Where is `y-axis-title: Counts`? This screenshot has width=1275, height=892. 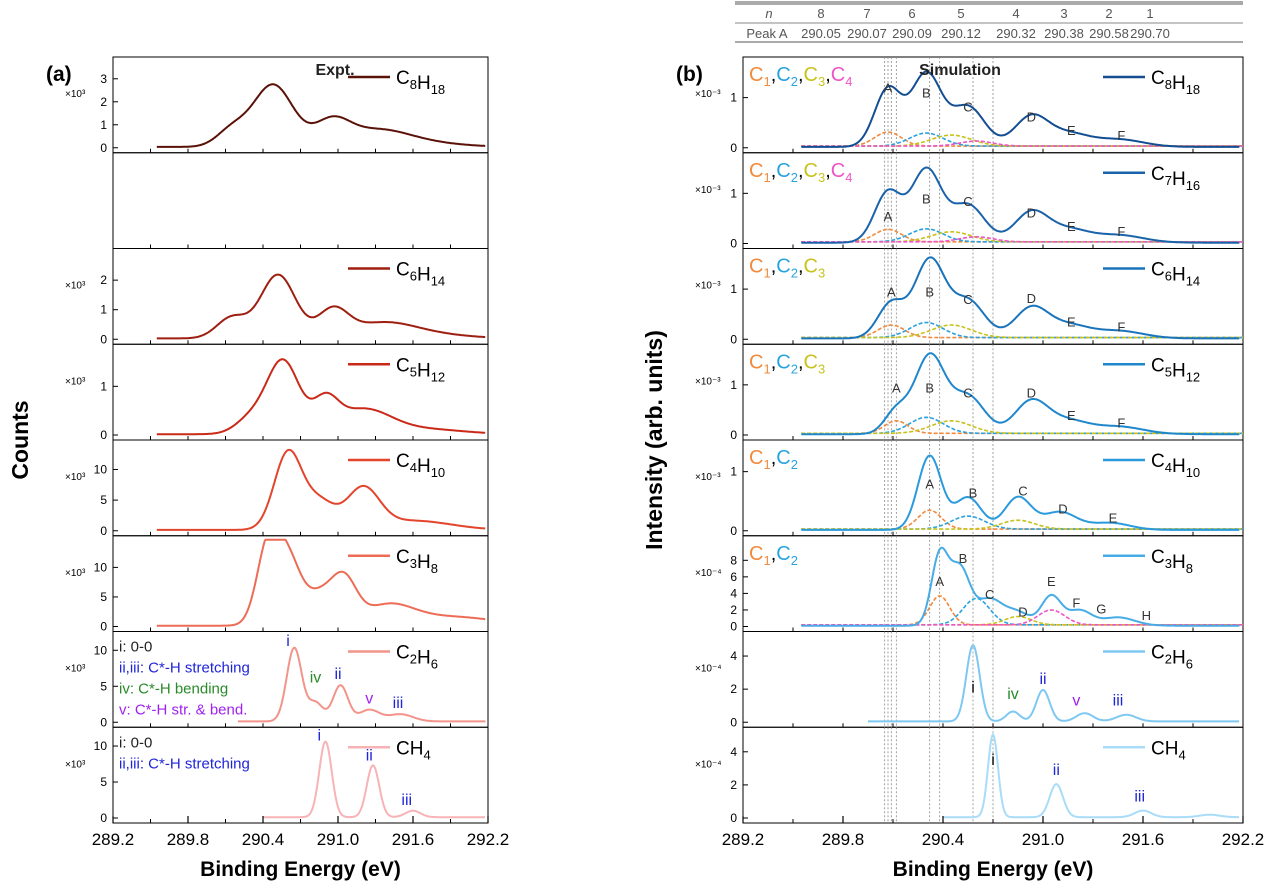
y-axis-title: Counts is located at coordinates (20, 439).